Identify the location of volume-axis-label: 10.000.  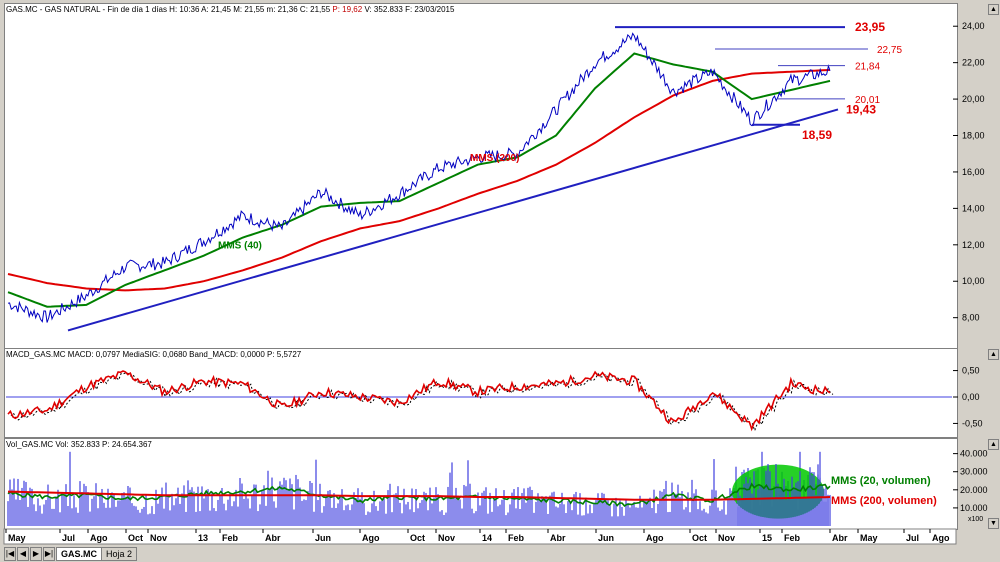
(974, 508).